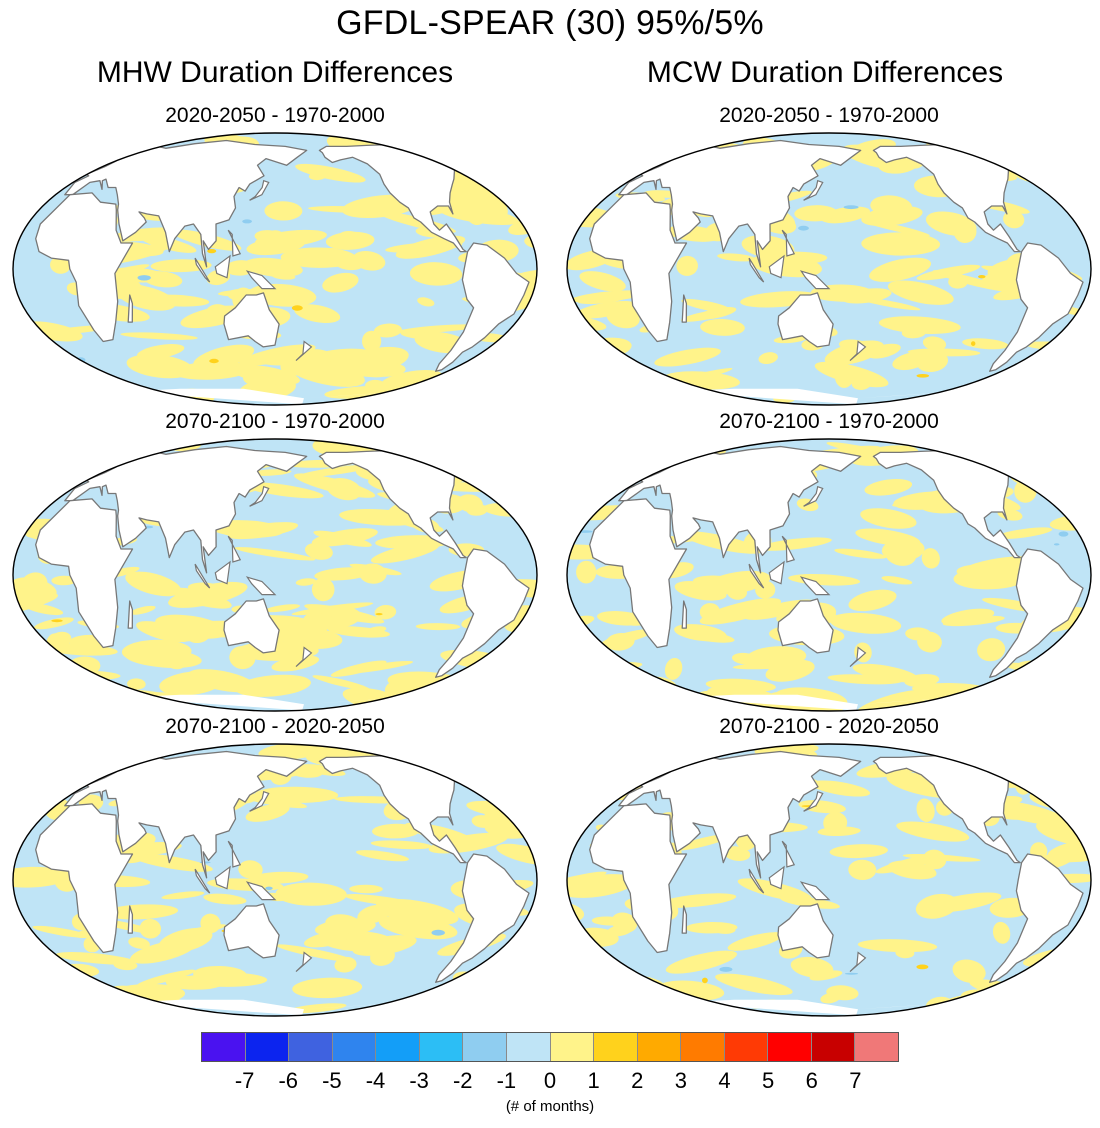 The height and width of the screenshot is (1128, 1100). Describe the element at coordinates (288, 1080) in the screenshot. I see `colorbar-tick-label: -6` at that location.